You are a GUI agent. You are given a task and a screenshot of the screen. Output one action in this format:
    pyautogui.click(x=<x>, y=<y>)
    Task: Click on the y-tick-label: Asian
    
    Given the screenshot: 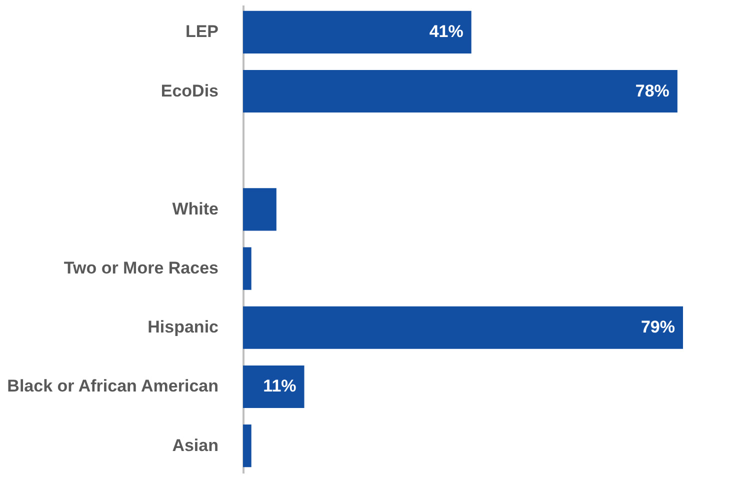 What is the action you would take?
    pyautogui.click(x=195, y=445)
    